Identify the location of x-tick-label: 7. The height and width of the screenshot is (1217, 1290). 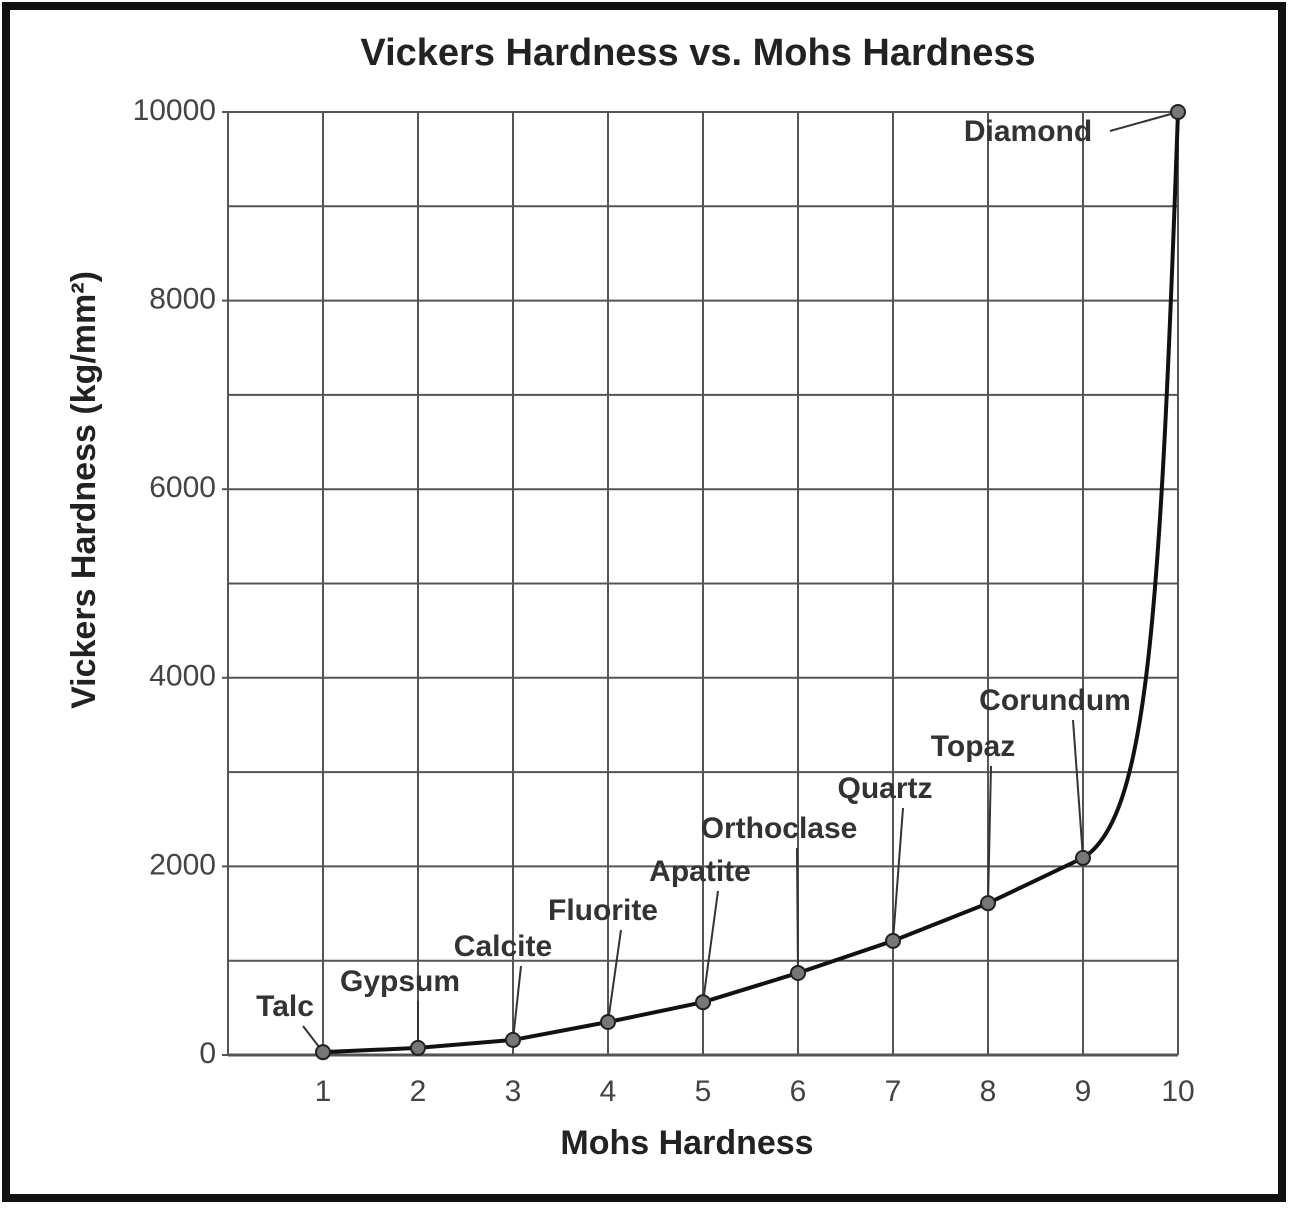
(893, 1091).